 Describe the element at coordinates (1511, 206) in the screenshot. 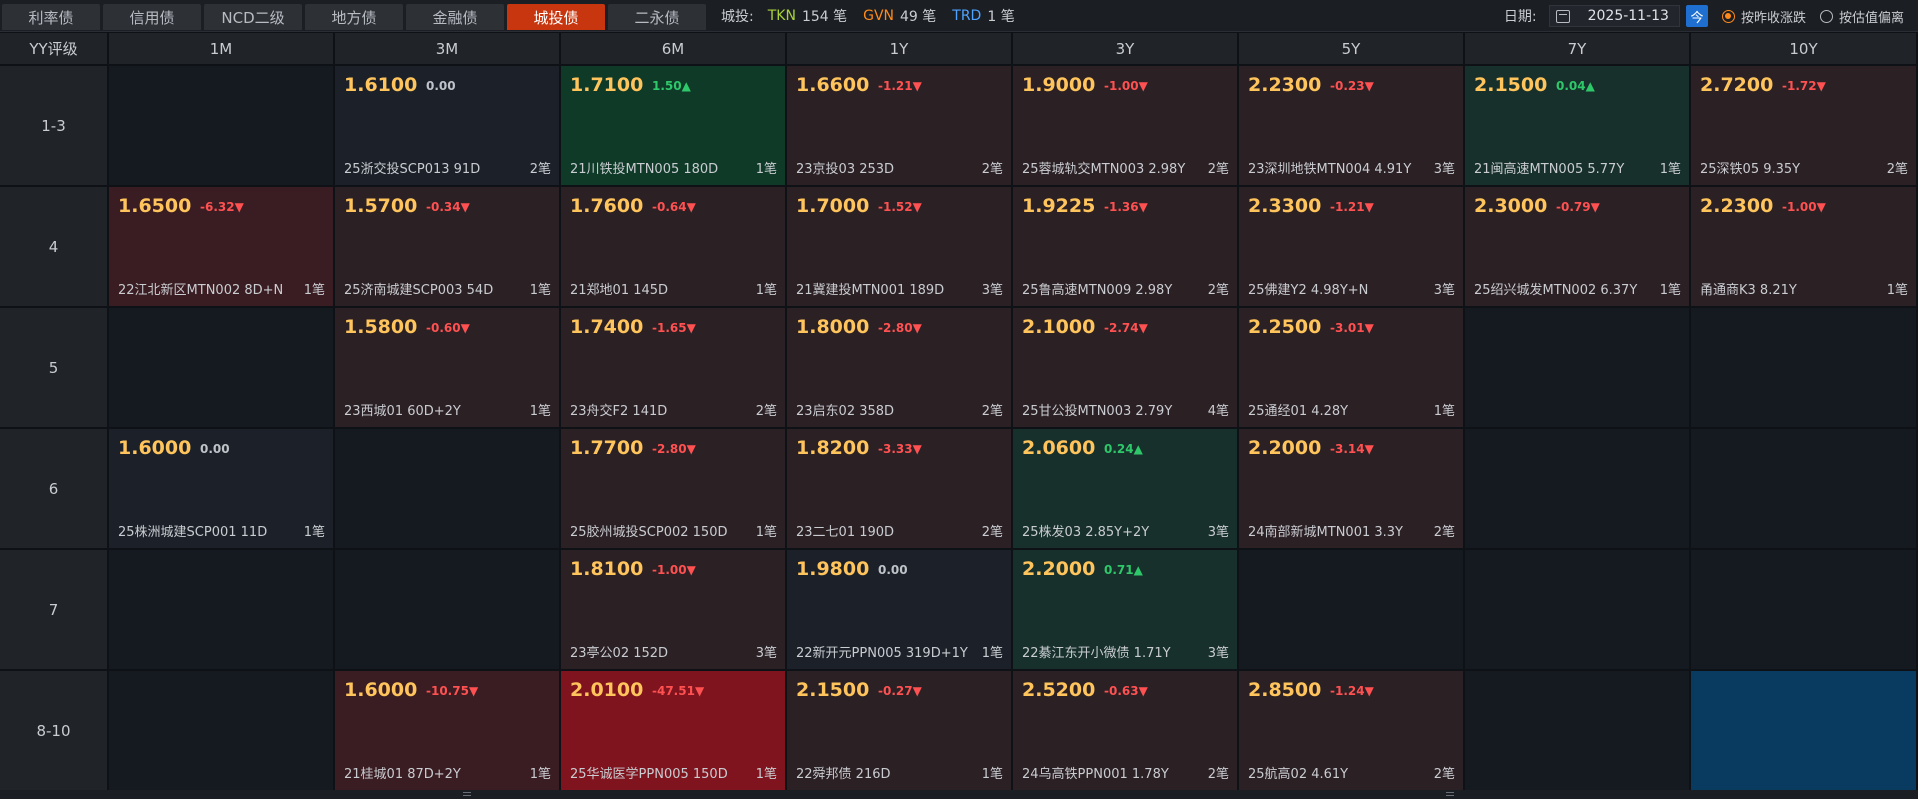

I see `quote-price: 2.3000` at that location.